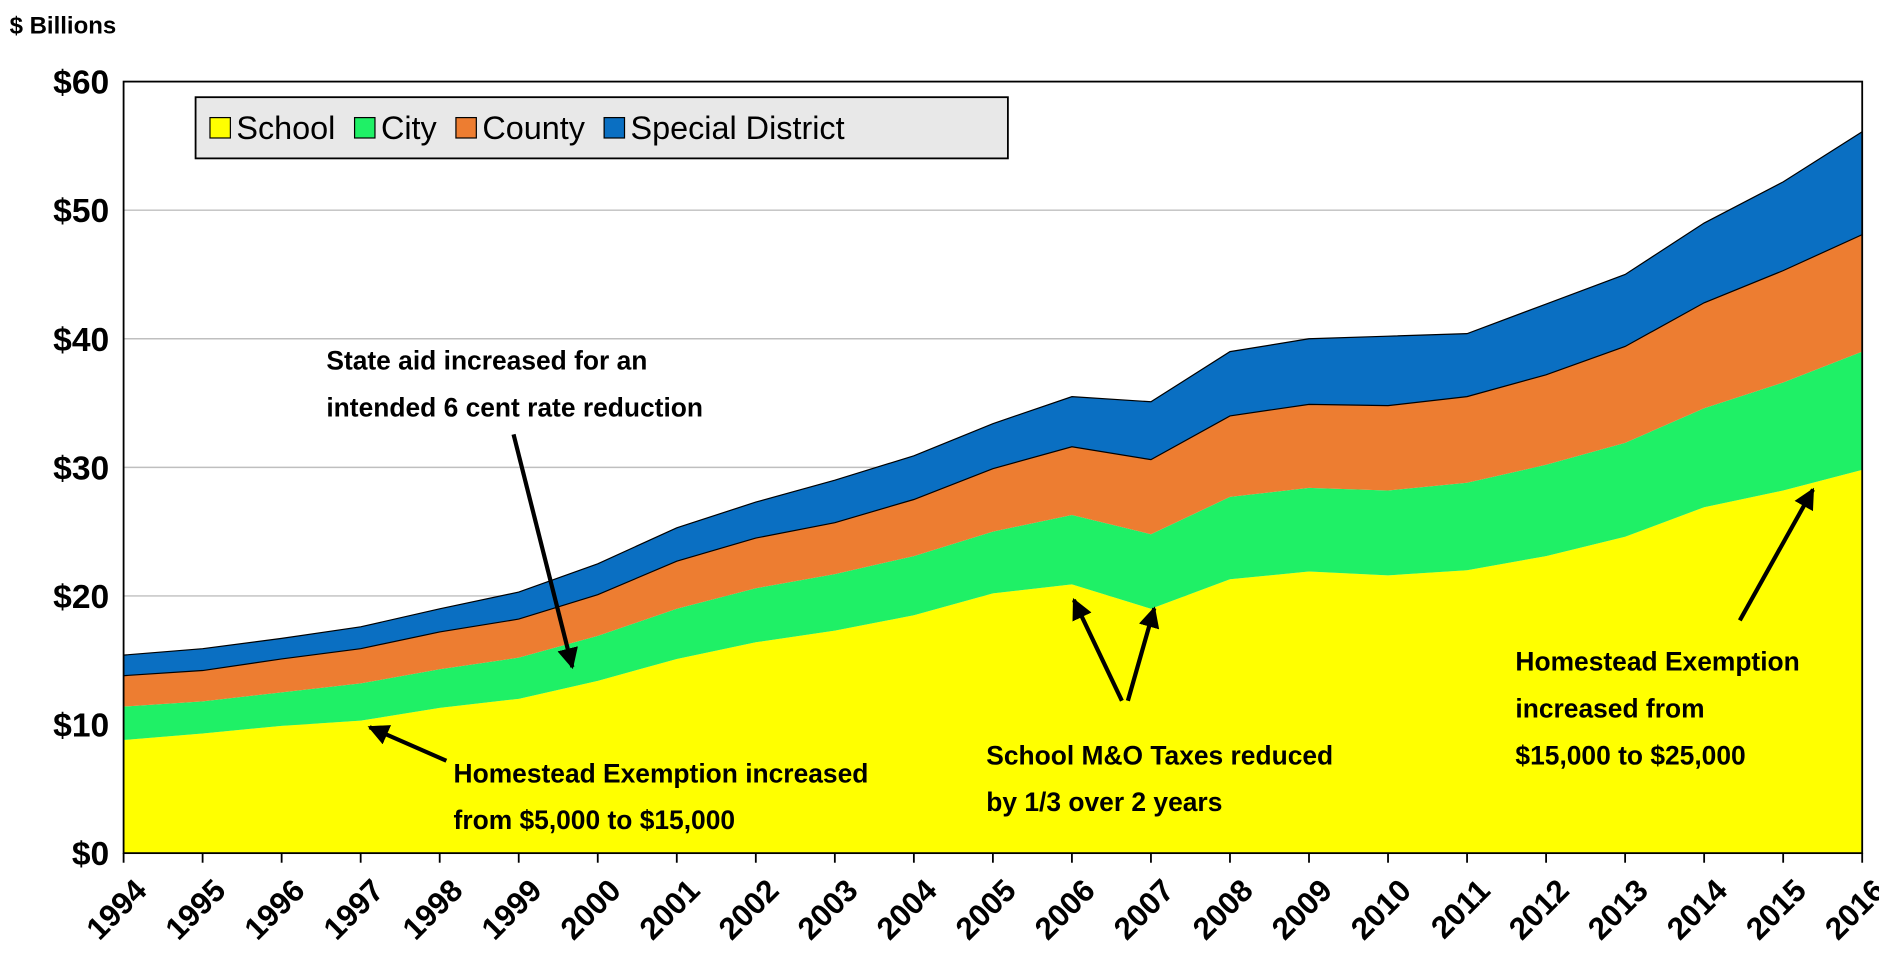 Image resolution: width=1879 pixels, height=970 pixels. I want to click on legend: School City County Special District, so click(601, 128).